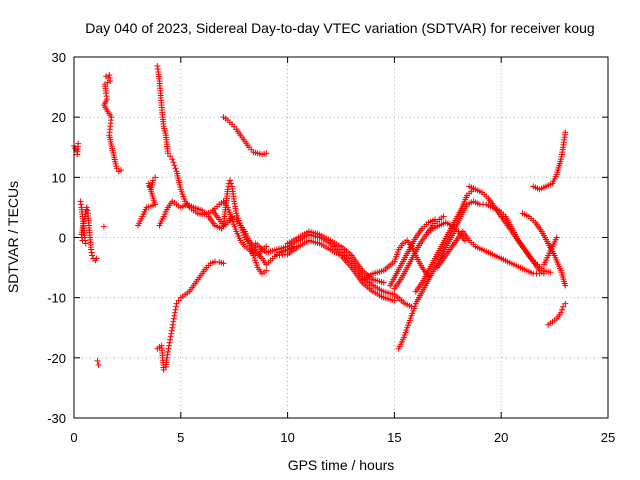  I want to click on y-tick-label: 0, so click(62, 238).